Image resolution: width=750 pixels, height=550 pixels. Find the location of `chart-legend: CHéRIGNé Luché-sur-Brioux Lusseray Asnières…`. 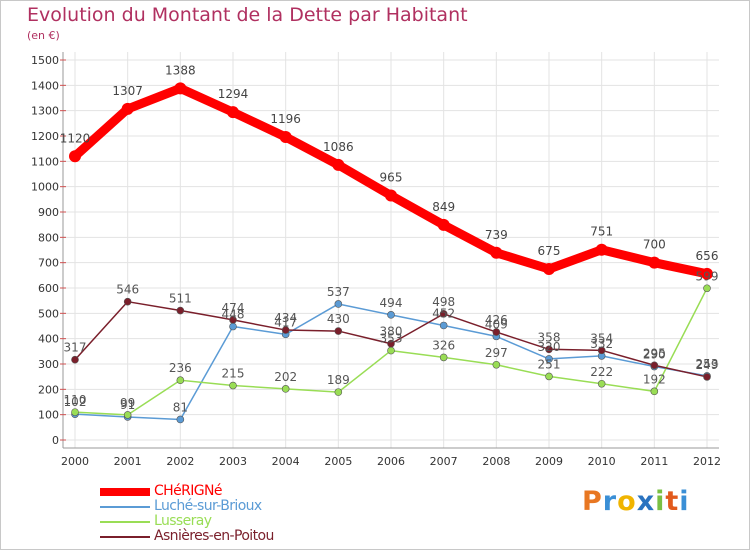

chart-legend: CHéRIGNé Luché-sur-Brioux Lusseray Asnières… is located at coordinates (230, 513).